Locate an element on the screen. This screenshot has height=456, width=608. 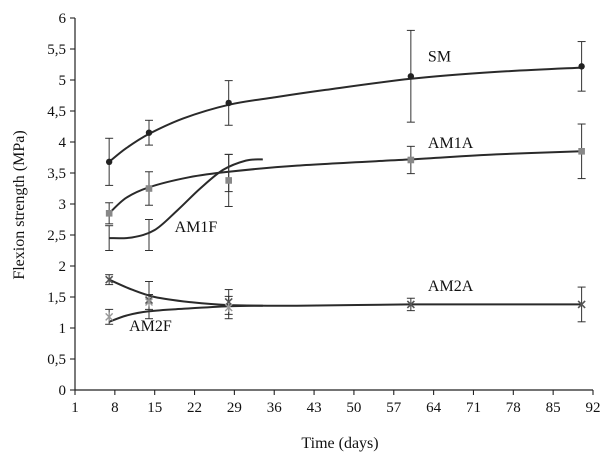
x-tick-label: 1 is located at coordinates (75, 408).